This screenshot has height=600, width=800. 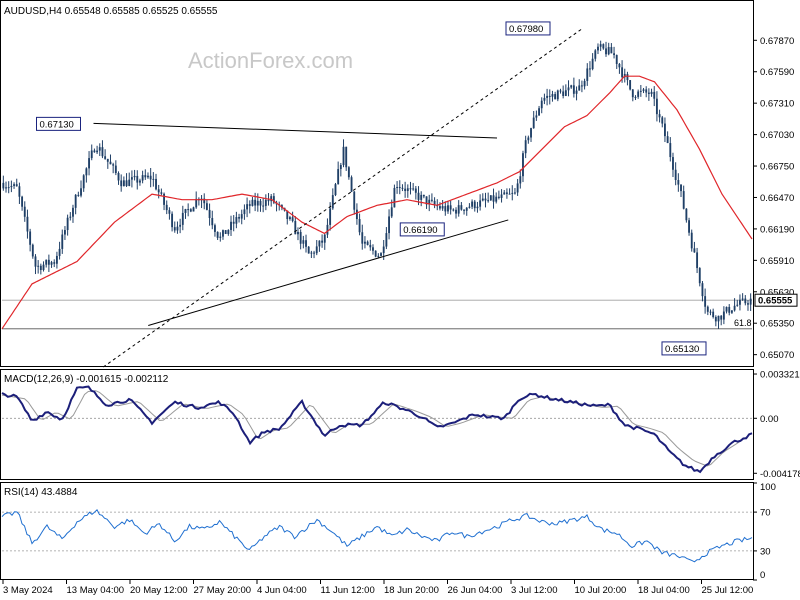 What do you see at coordinates (777, 292) in the screenshot?
I see `y-tick-label: 0.65630` at bounding box center [777, 292].